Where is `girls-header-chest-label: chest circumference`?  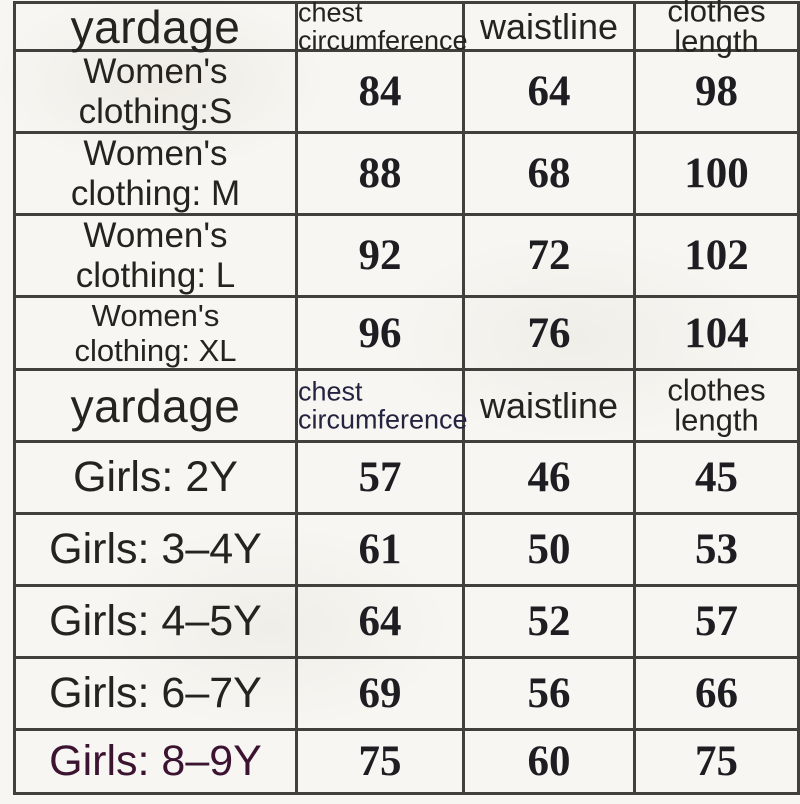
girls-header-chest-label: chest circumference is located at coordinates (383, 405).